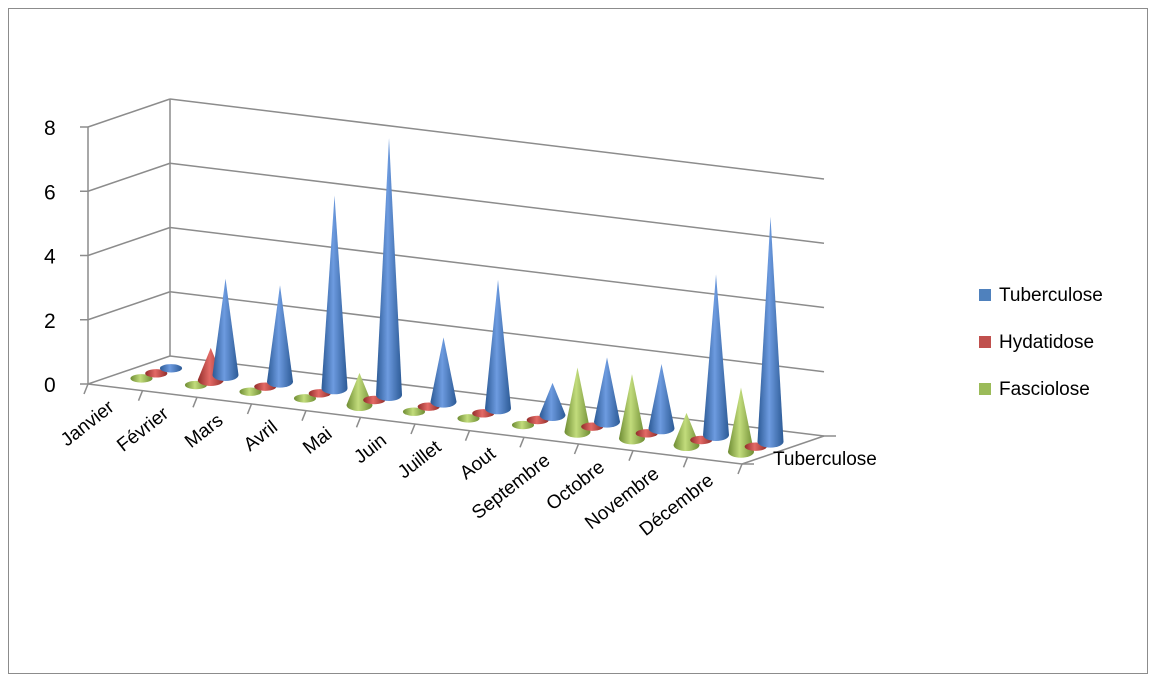  I want to click on cone-tuberculose-septembre, so click(607, 392).